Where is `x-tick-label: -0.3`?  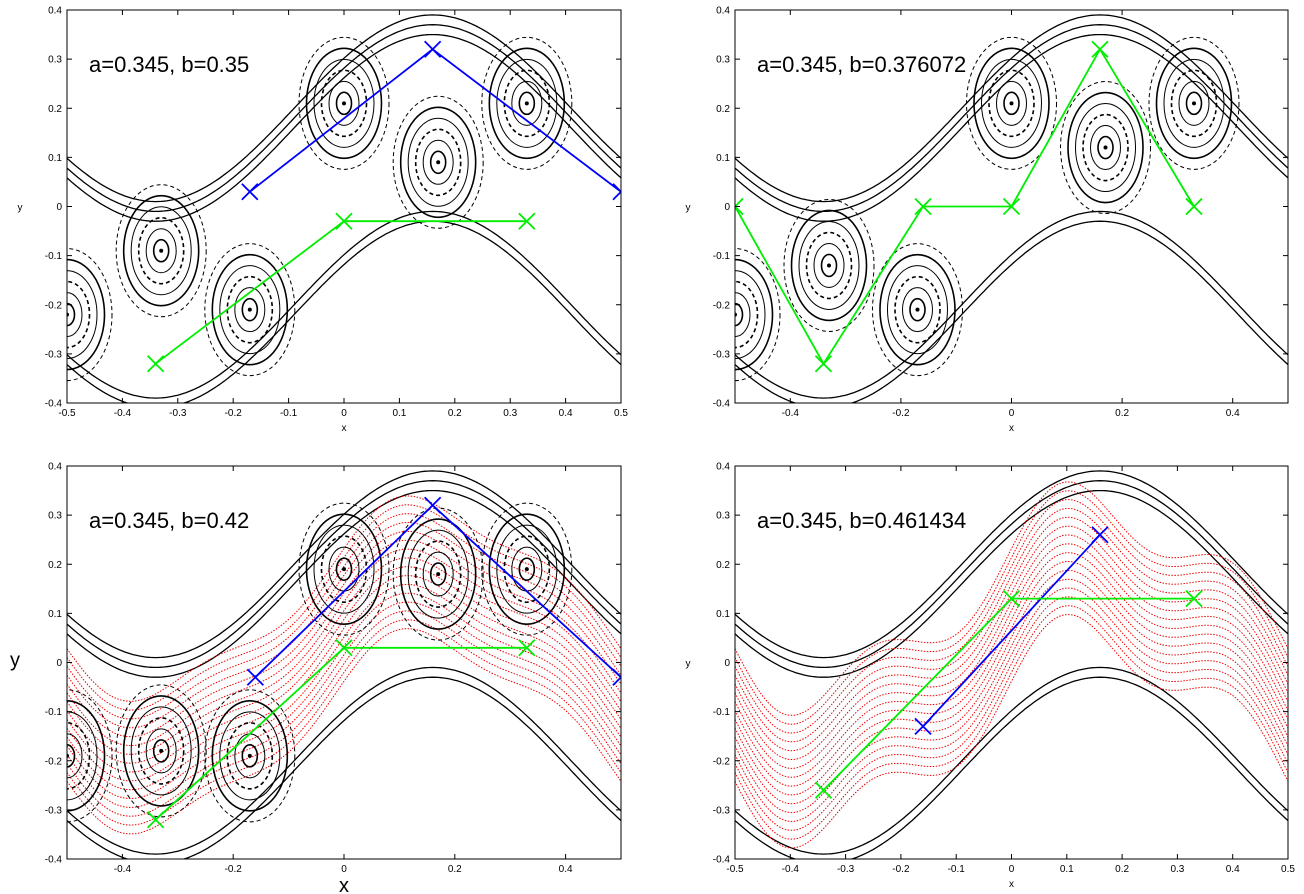 x-tick-label: -0.3 is located at coordinates (846, 869).